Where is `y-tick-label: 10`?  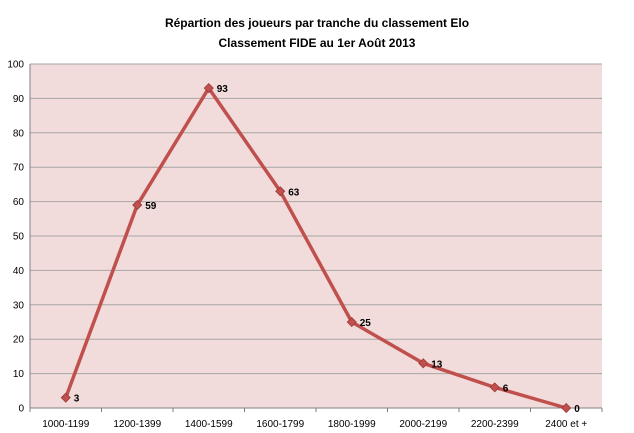
y-tick-label: 10 is located at coordinates (19, 374).